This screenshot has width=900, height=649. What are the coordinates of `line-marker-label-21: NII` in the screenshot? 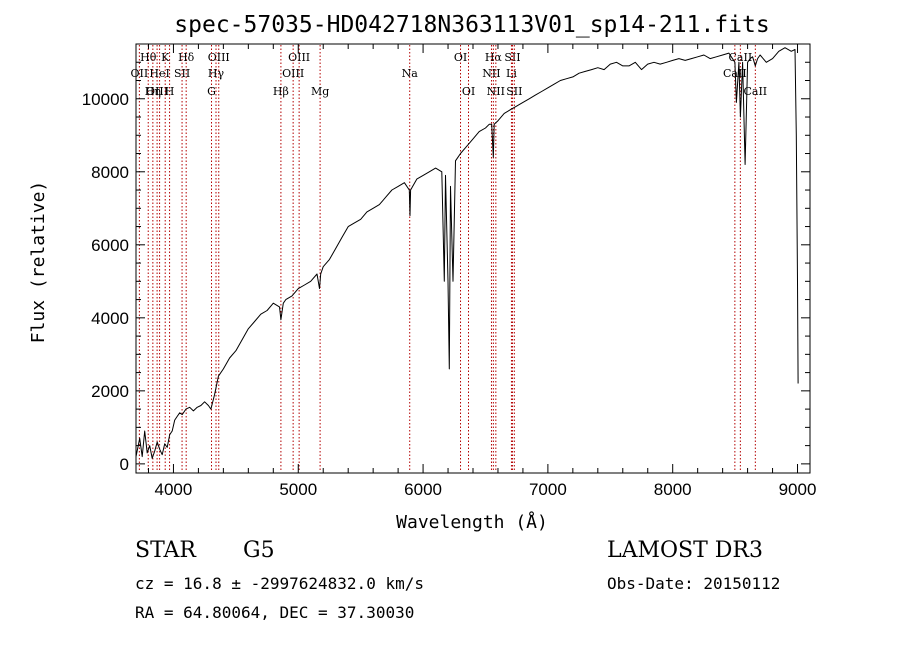 It's located at (491, 73).